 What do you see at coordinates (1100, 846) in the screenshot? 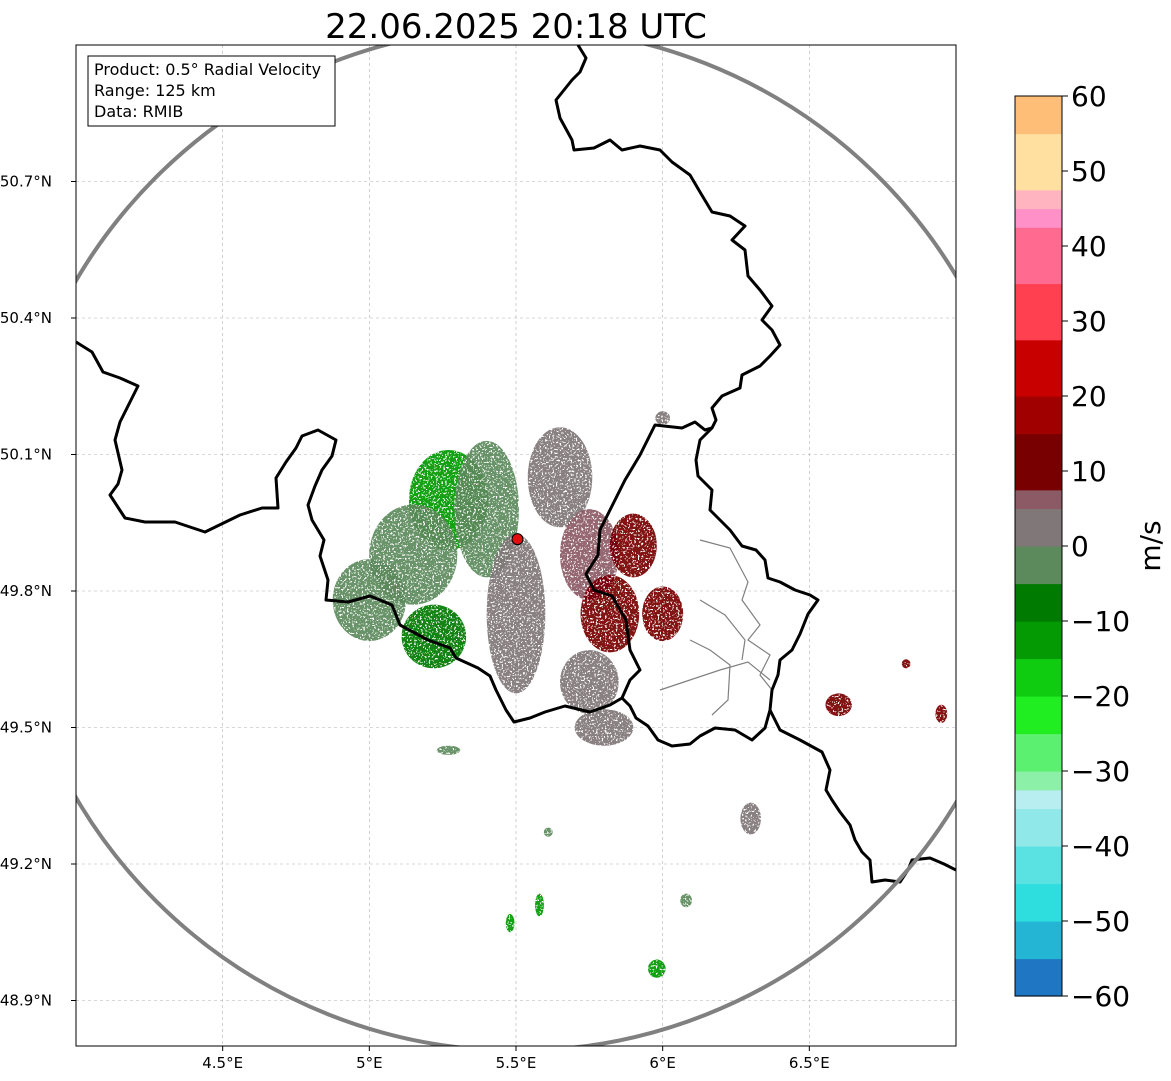
I see `colorbar-tick-label: −40` at bounding box center [1100, 846].